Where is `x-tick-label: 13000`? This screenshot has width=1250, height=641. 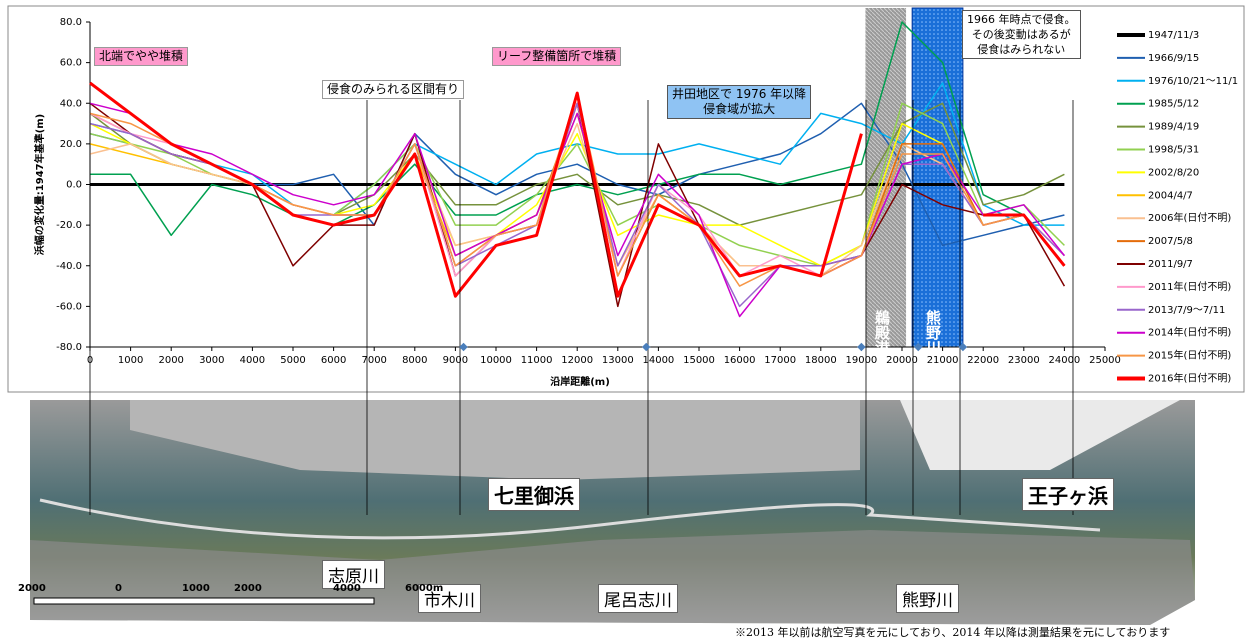 x-tick-label: 13000 is located at coordinates (618, 360).